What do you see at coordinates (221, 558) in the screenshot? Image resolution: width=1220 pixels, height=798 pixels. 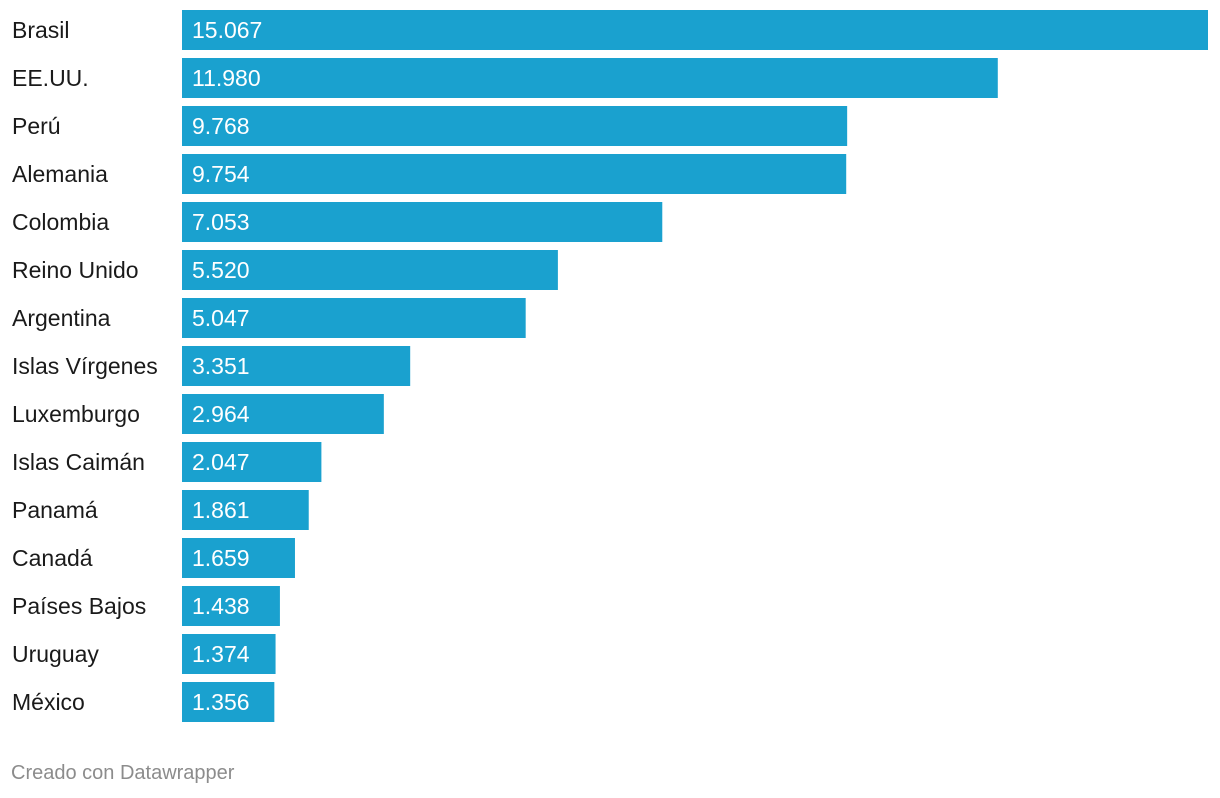 I see `value-label: 1.659` at bounding box center [221, 558].